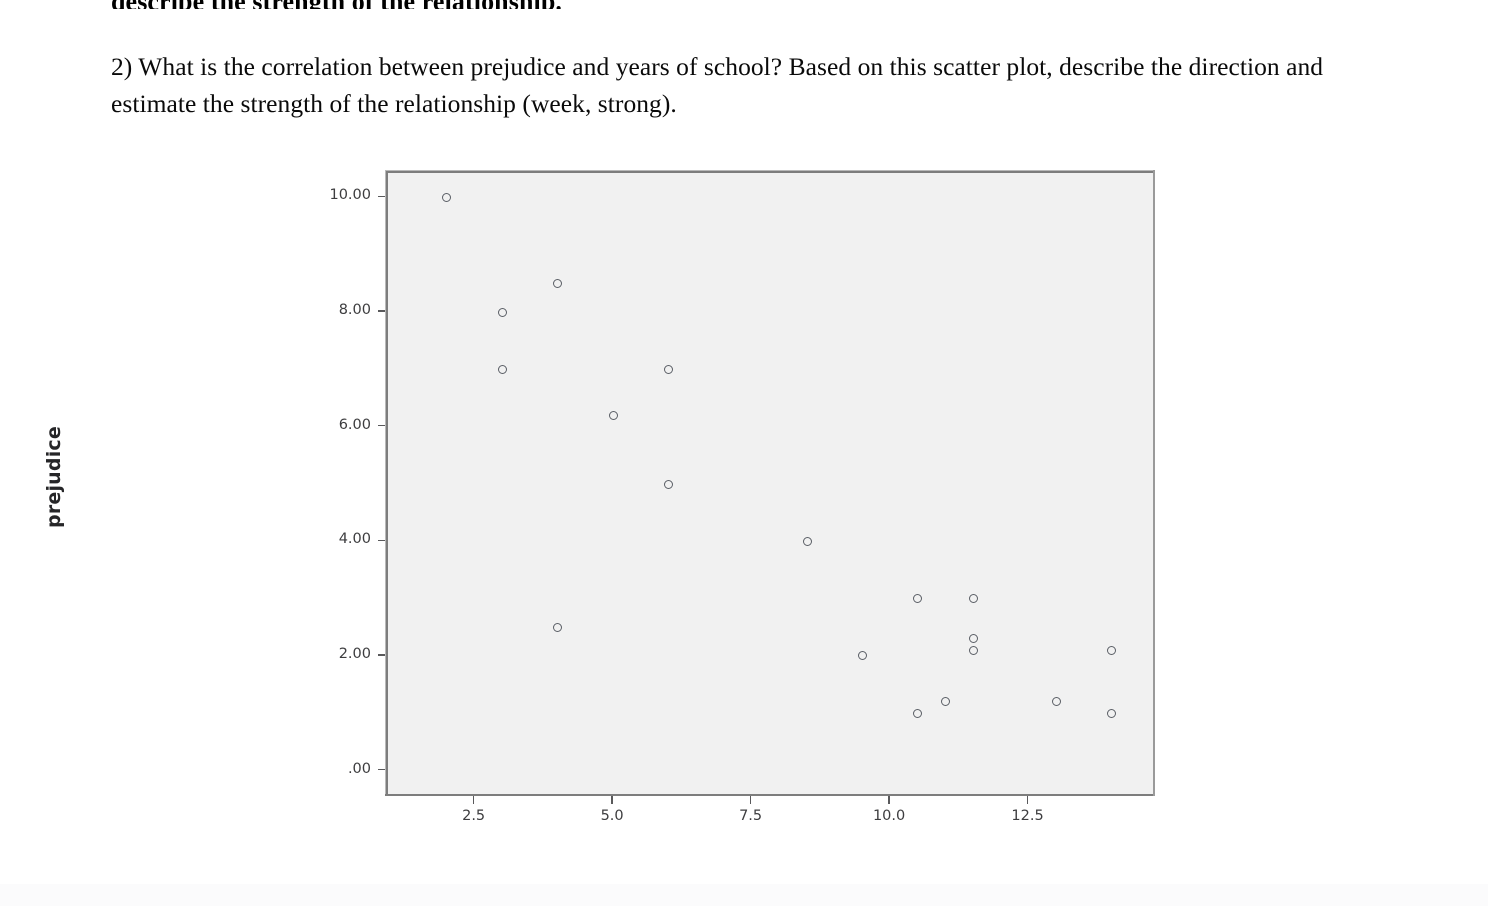  Describe the element at coordinates (354, 310) in the screenshot. I see `y-axis-tick-label: 8.00` at that location.